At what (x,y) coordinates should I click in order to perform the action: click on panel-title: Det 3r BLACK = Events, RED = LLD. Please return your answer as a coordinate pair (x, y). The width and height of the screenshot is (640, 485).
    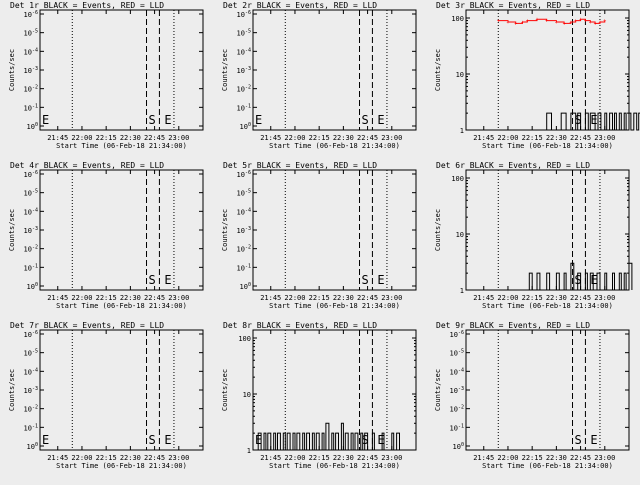
    Looking at the image, I should click on (513, 5).